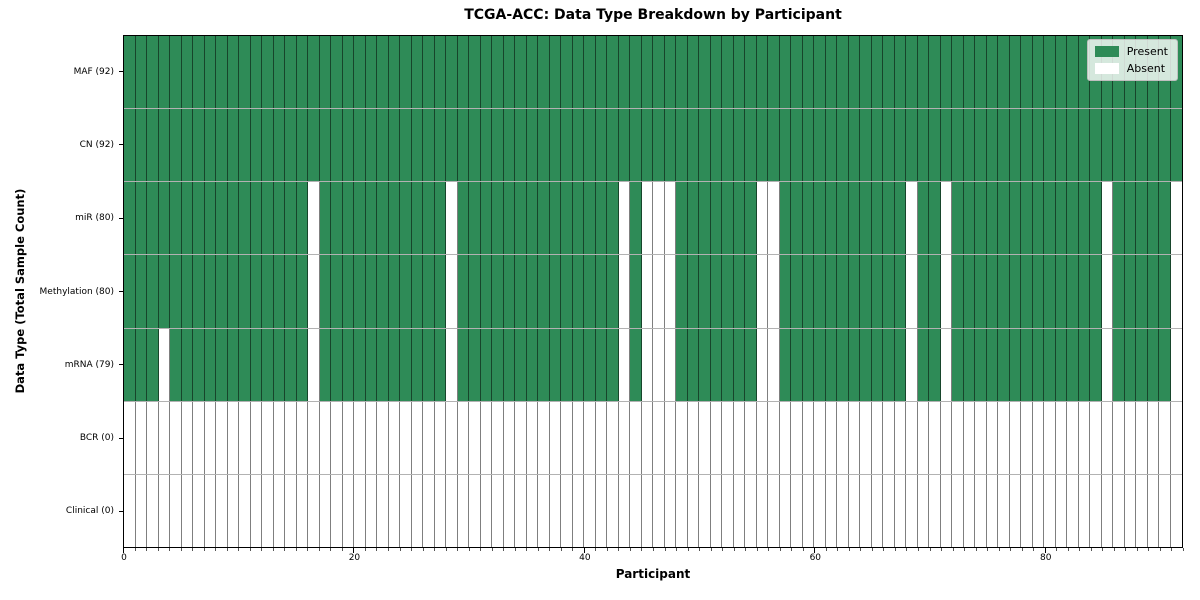  I want to click on heatmap-row-methylation, so click(653, 292).